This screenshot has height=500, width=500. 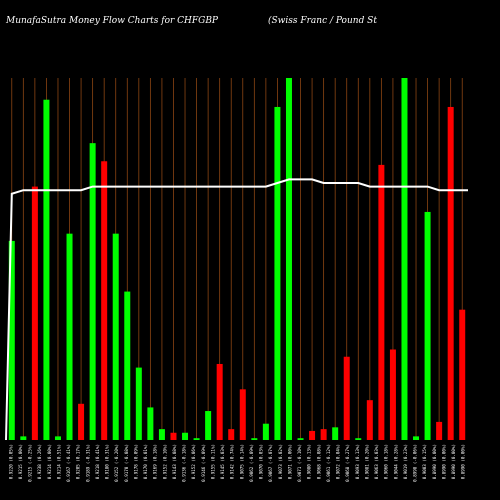 What do you see at coordinates (222, 461) in the screenshot?
I see `x-tick-label: 0.9145 (0.03%)` at bounding box center [222, 461].